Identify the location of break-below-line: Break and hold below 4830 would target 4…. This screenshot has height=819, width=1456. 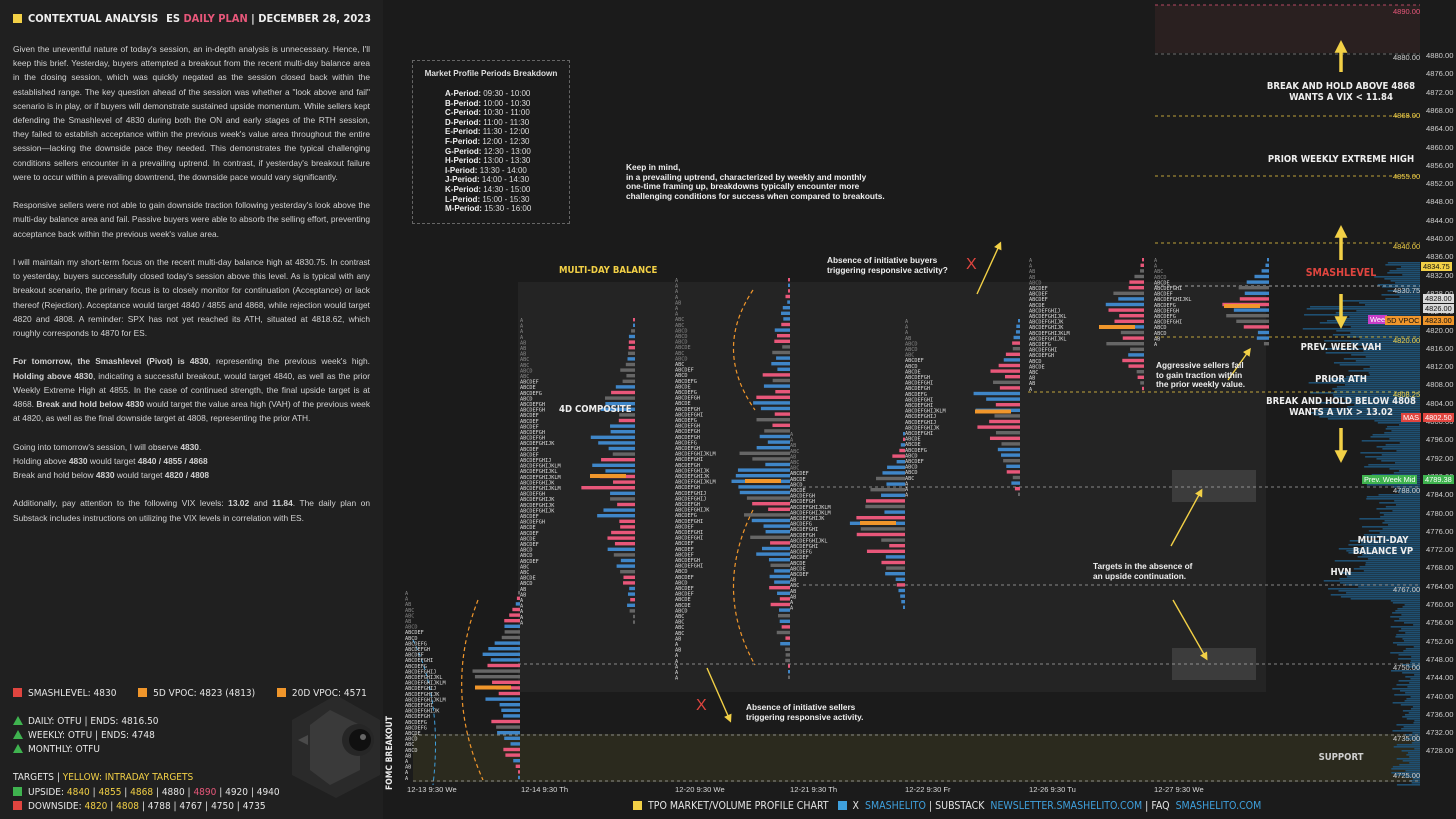
(191, 475).